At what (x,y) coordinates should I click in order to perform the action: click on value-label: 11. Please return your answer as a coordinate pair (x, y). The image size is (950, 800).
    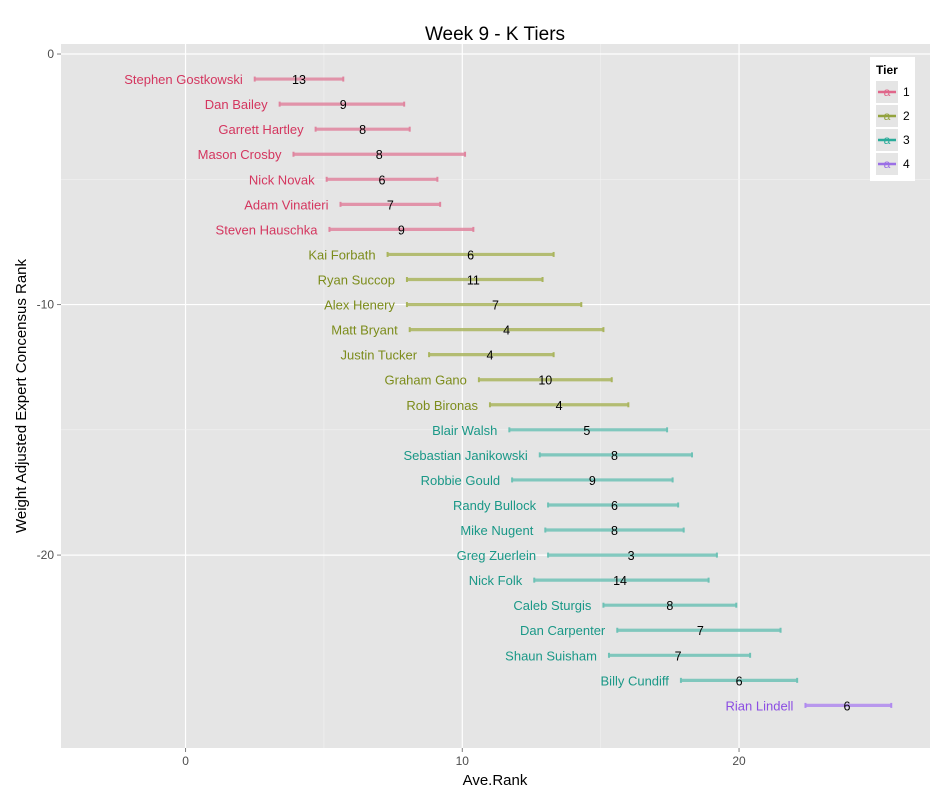
    Looking at the image, I should click on (473, 281).